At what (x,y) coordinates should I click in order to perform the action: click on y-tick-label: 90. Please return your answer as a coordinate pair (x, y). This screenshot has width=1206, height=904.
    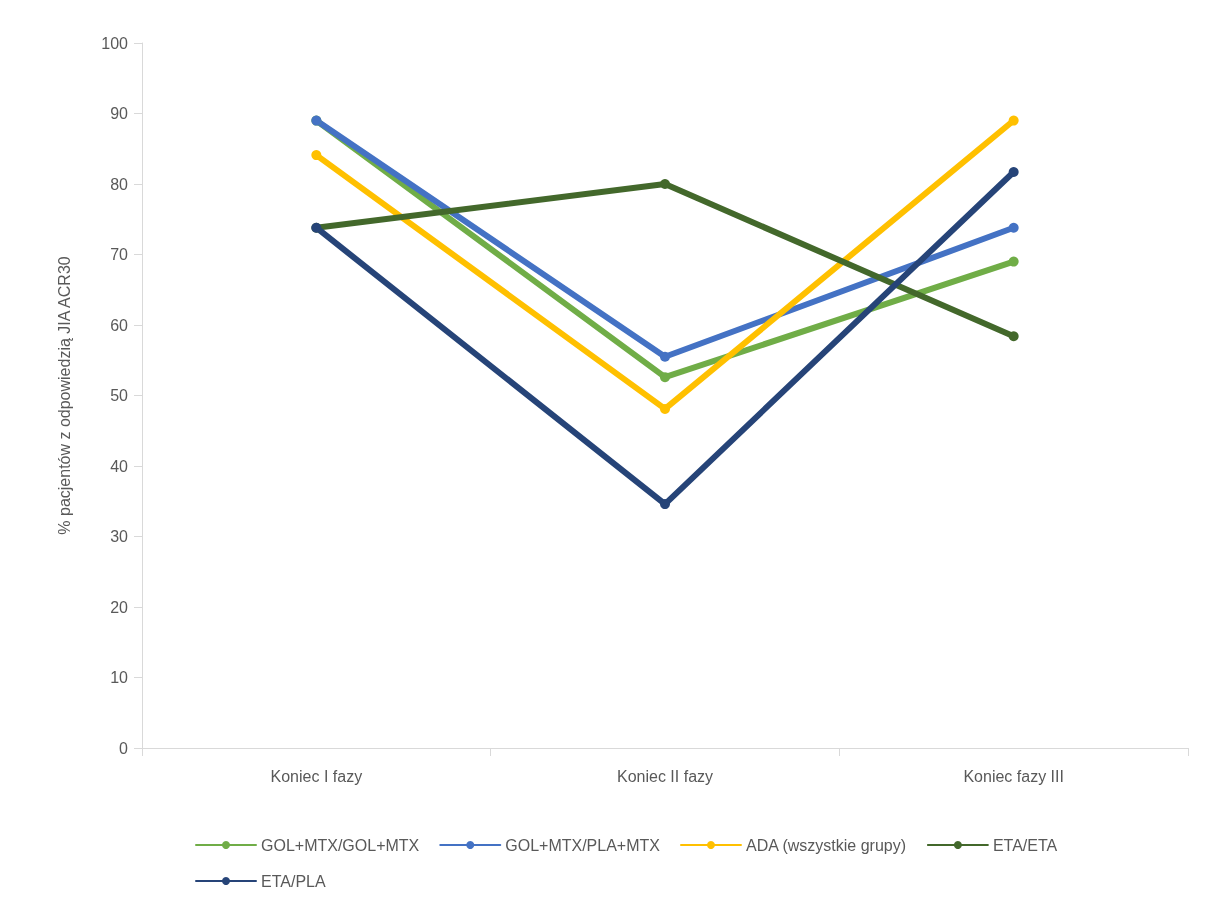
    Looking at the image, I should click on (119, 113).